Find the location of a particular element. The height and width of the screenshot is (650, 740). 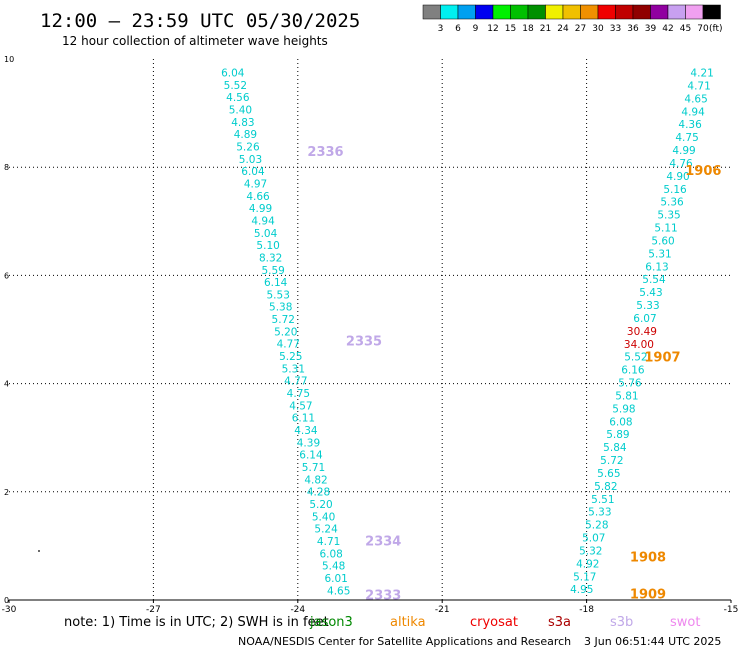

wave-height-point: 5.11 is located at coordinates (665, 229).